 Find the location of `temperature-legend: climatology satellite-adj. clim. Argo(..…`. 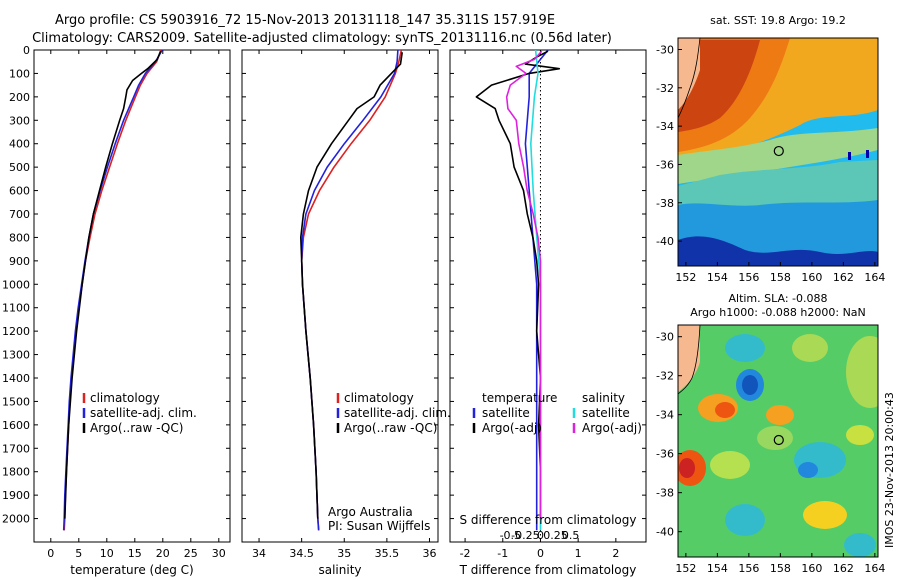

temperature-legend: climatology satellite-adj. clim. Argo(..… is located at coordinates (139, 413).